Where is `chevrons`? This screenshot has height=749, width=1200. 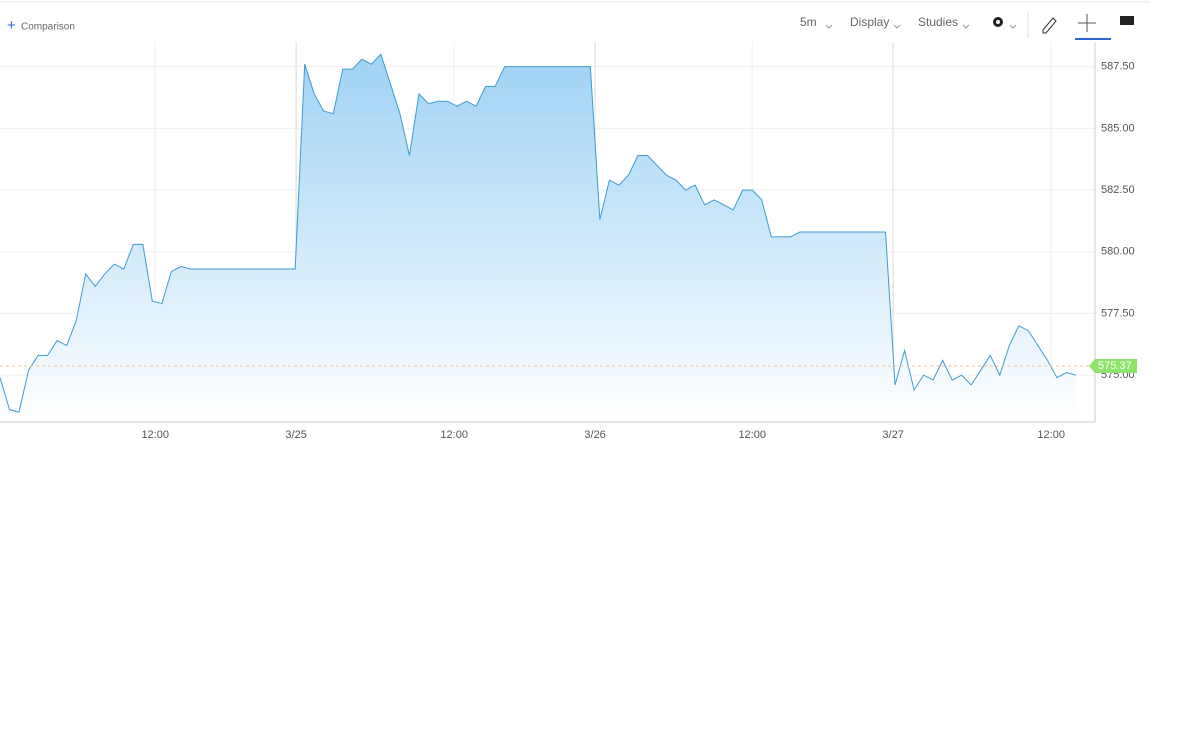
chevrons is located at coordinates (921, 26).